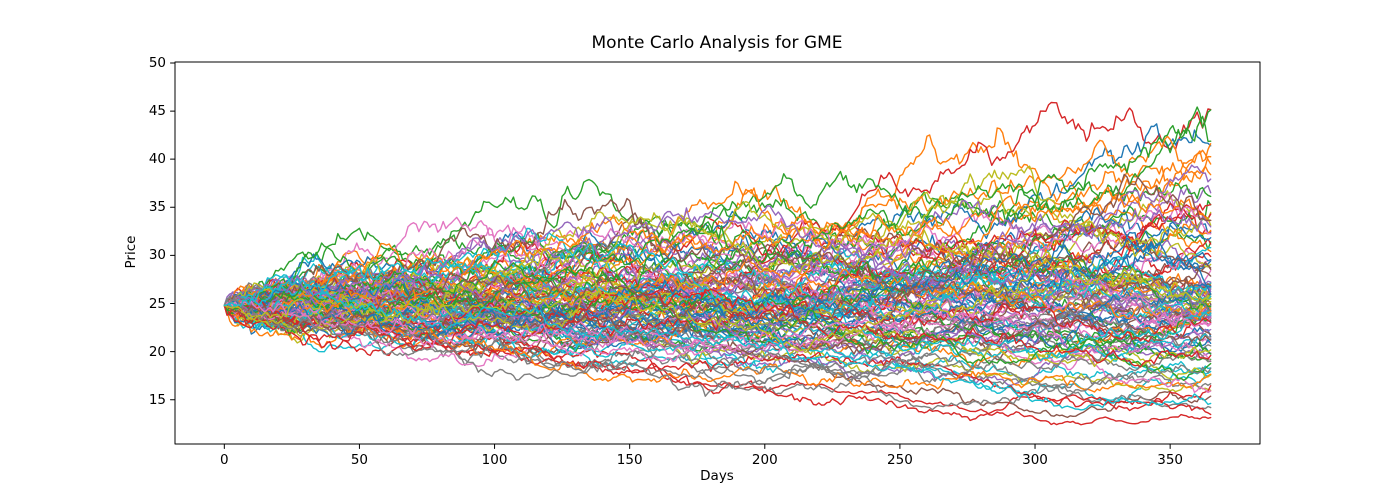  What do you see at coordinates (157, 207) in the screenshot?
I see `y-tick-label: 35` at bounding box center [157, 207].